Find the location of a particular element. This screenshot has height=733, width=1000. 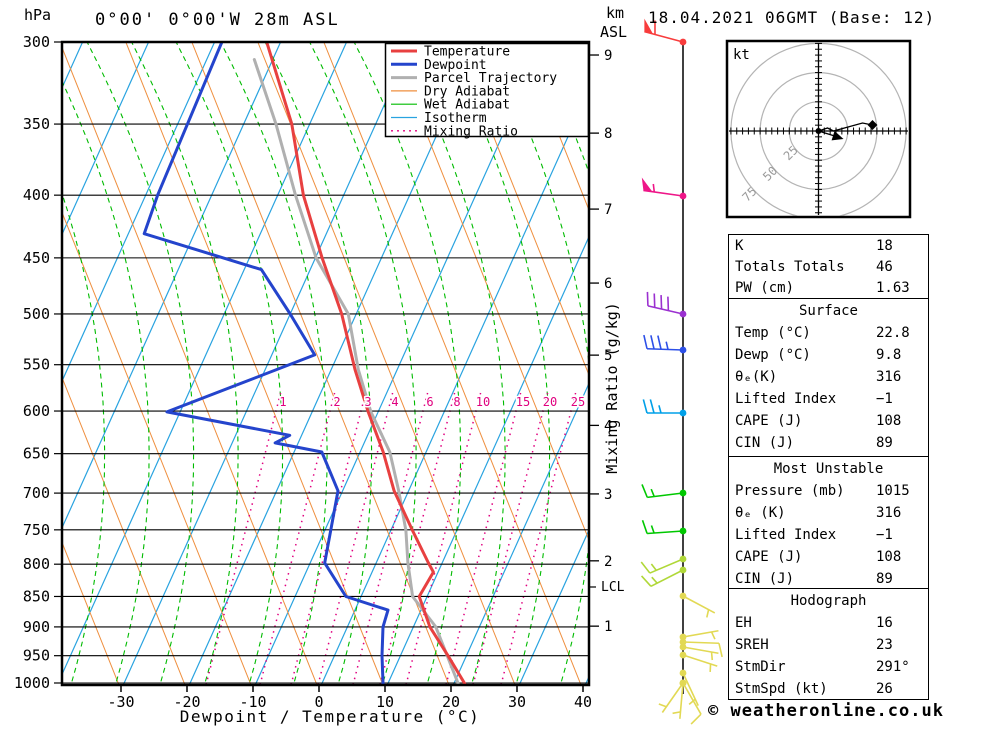

pressure-tick-label: 1000 is located at coordinates (32, 683).